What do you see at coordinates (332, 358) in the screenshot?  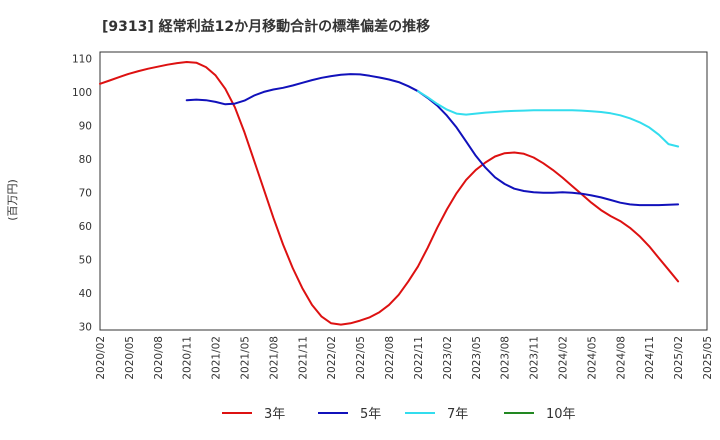 I see `x-tick-label: 2022/02` at bounding box center [332, 358].